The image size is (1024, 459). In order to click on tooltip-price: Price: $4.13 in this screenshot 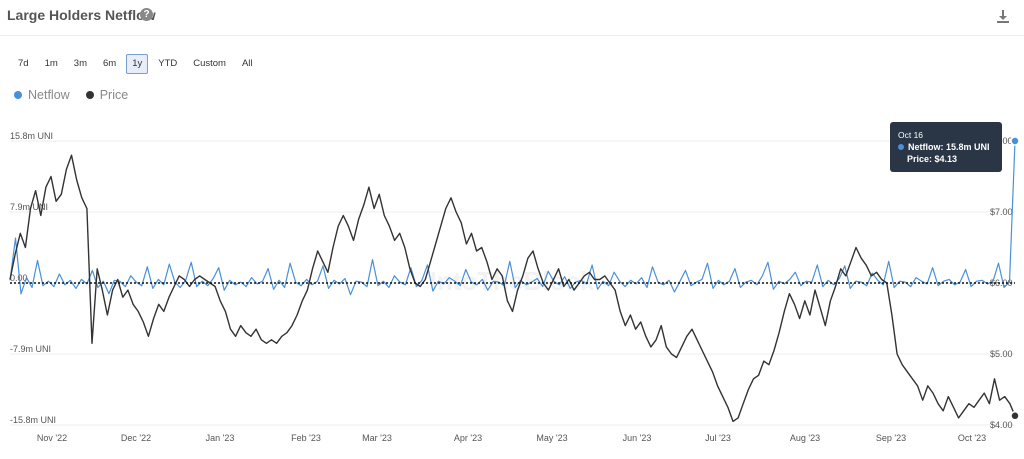, I will do `click(932, 159)`.